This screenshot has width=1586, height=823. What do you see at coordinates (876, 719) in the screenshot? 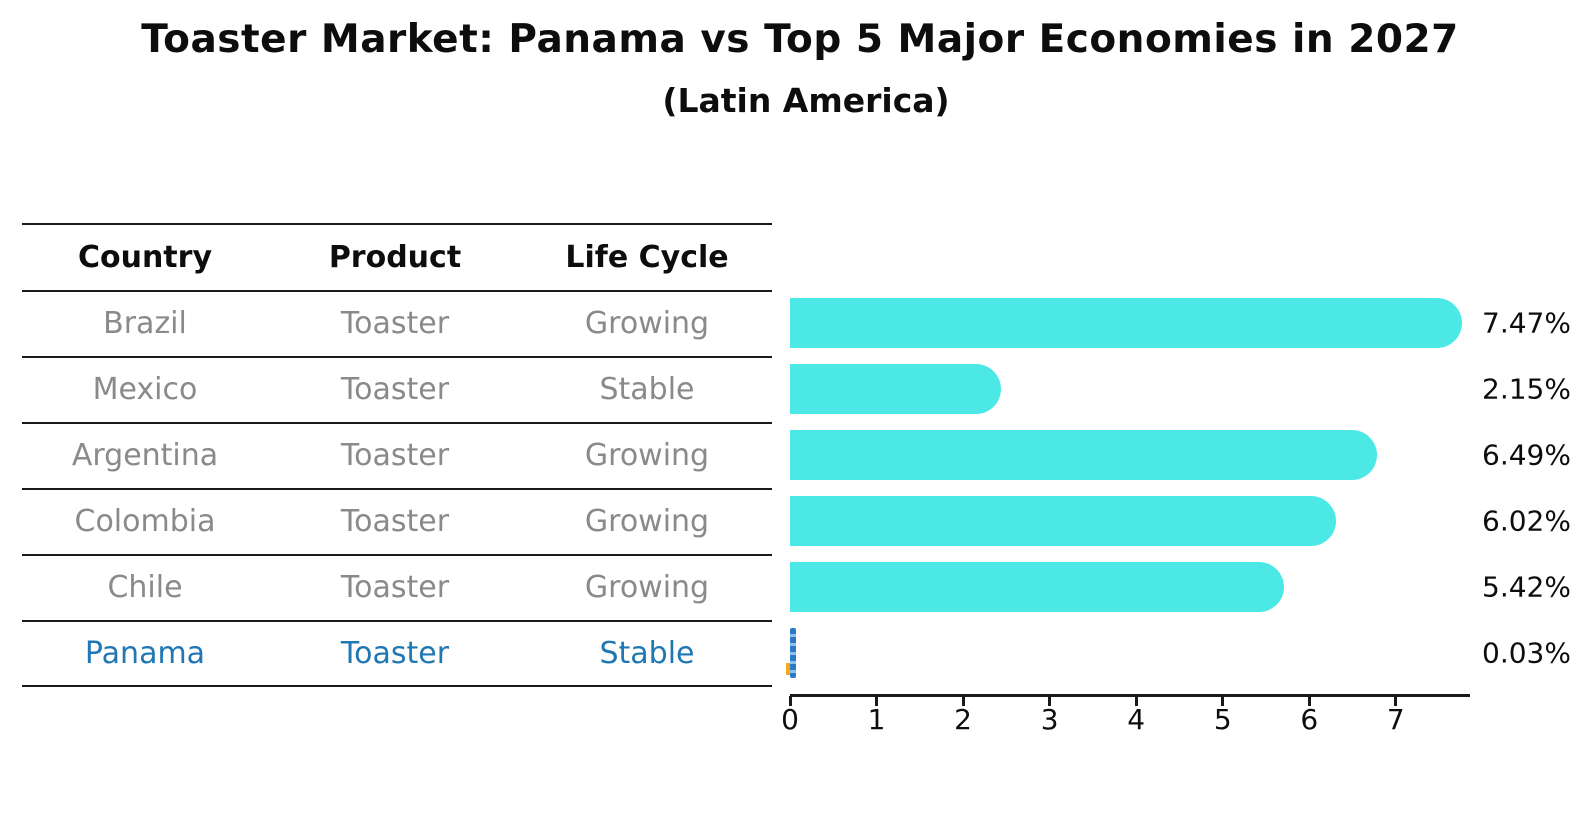
I see `x-axis-tick-label: 1` at bounding box center [876, 719].